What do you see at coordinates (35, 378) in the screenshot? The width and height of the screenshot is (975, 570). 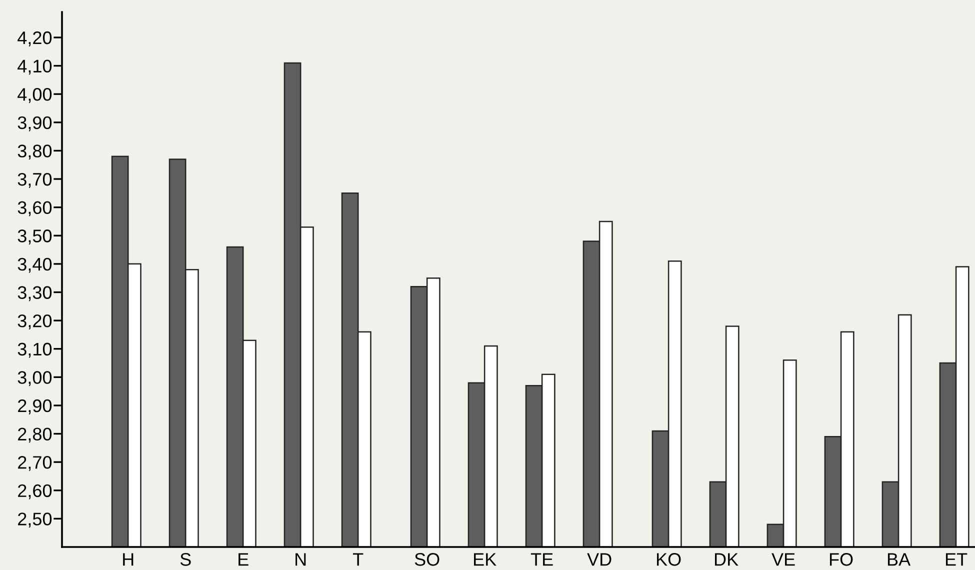 I see `y-tick-label: 3,00` at bounding box center [35, 378].